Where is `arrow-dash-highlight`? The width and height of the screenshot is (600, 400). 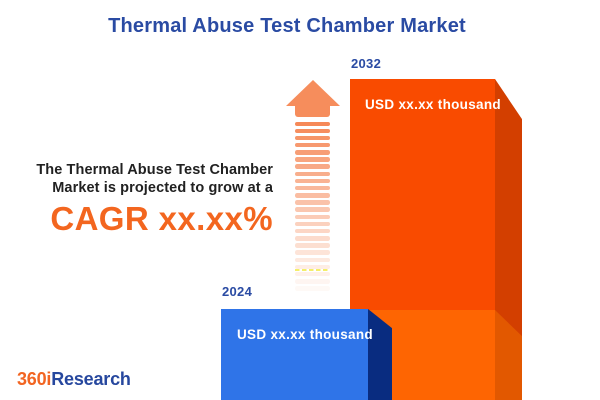
arrow-dash-highlight is located at coordinates (312, 269).